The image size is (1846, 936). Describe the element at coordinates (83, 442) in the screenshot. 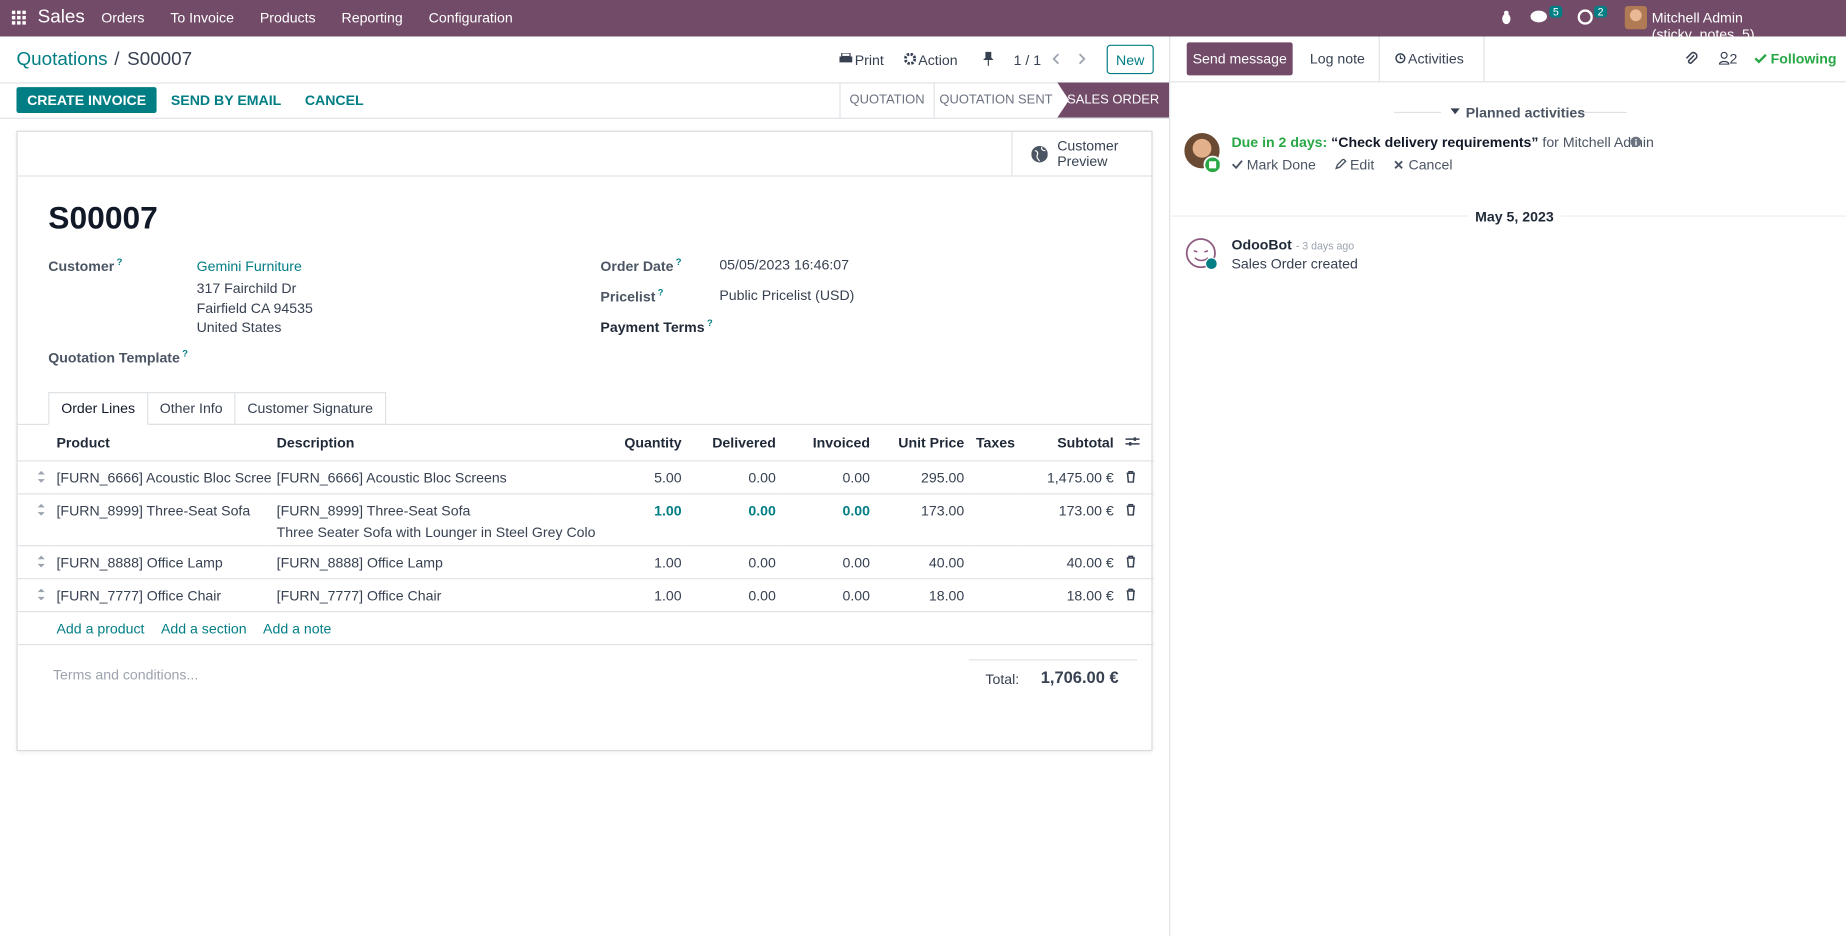

I see `column-header: Product` at that location.